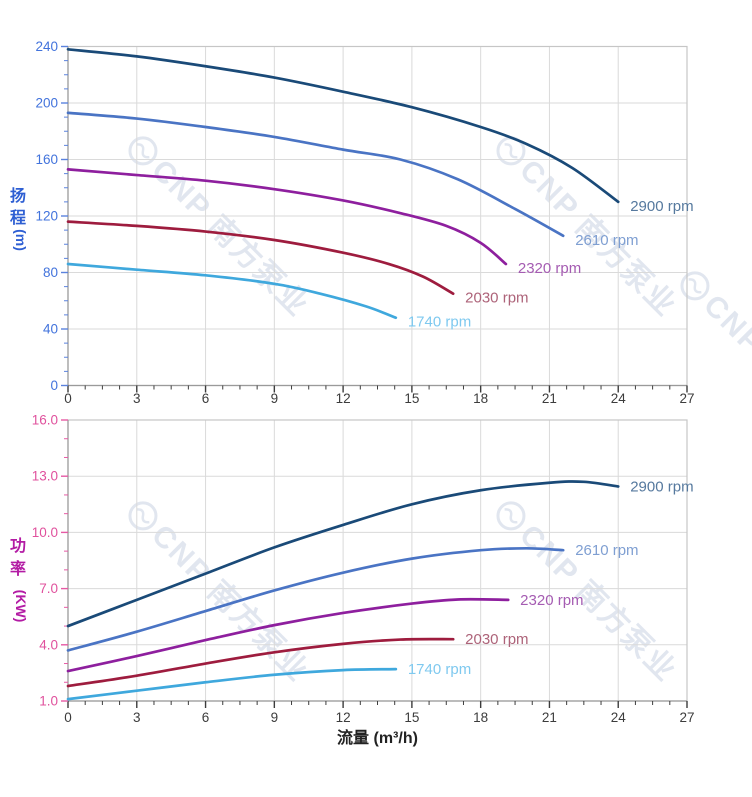 The image size is (752, 797). What do you see at coordinates (46, 216) in the screenshot?
I see `y-tick-label: 120` at bounding box center [46, 216].